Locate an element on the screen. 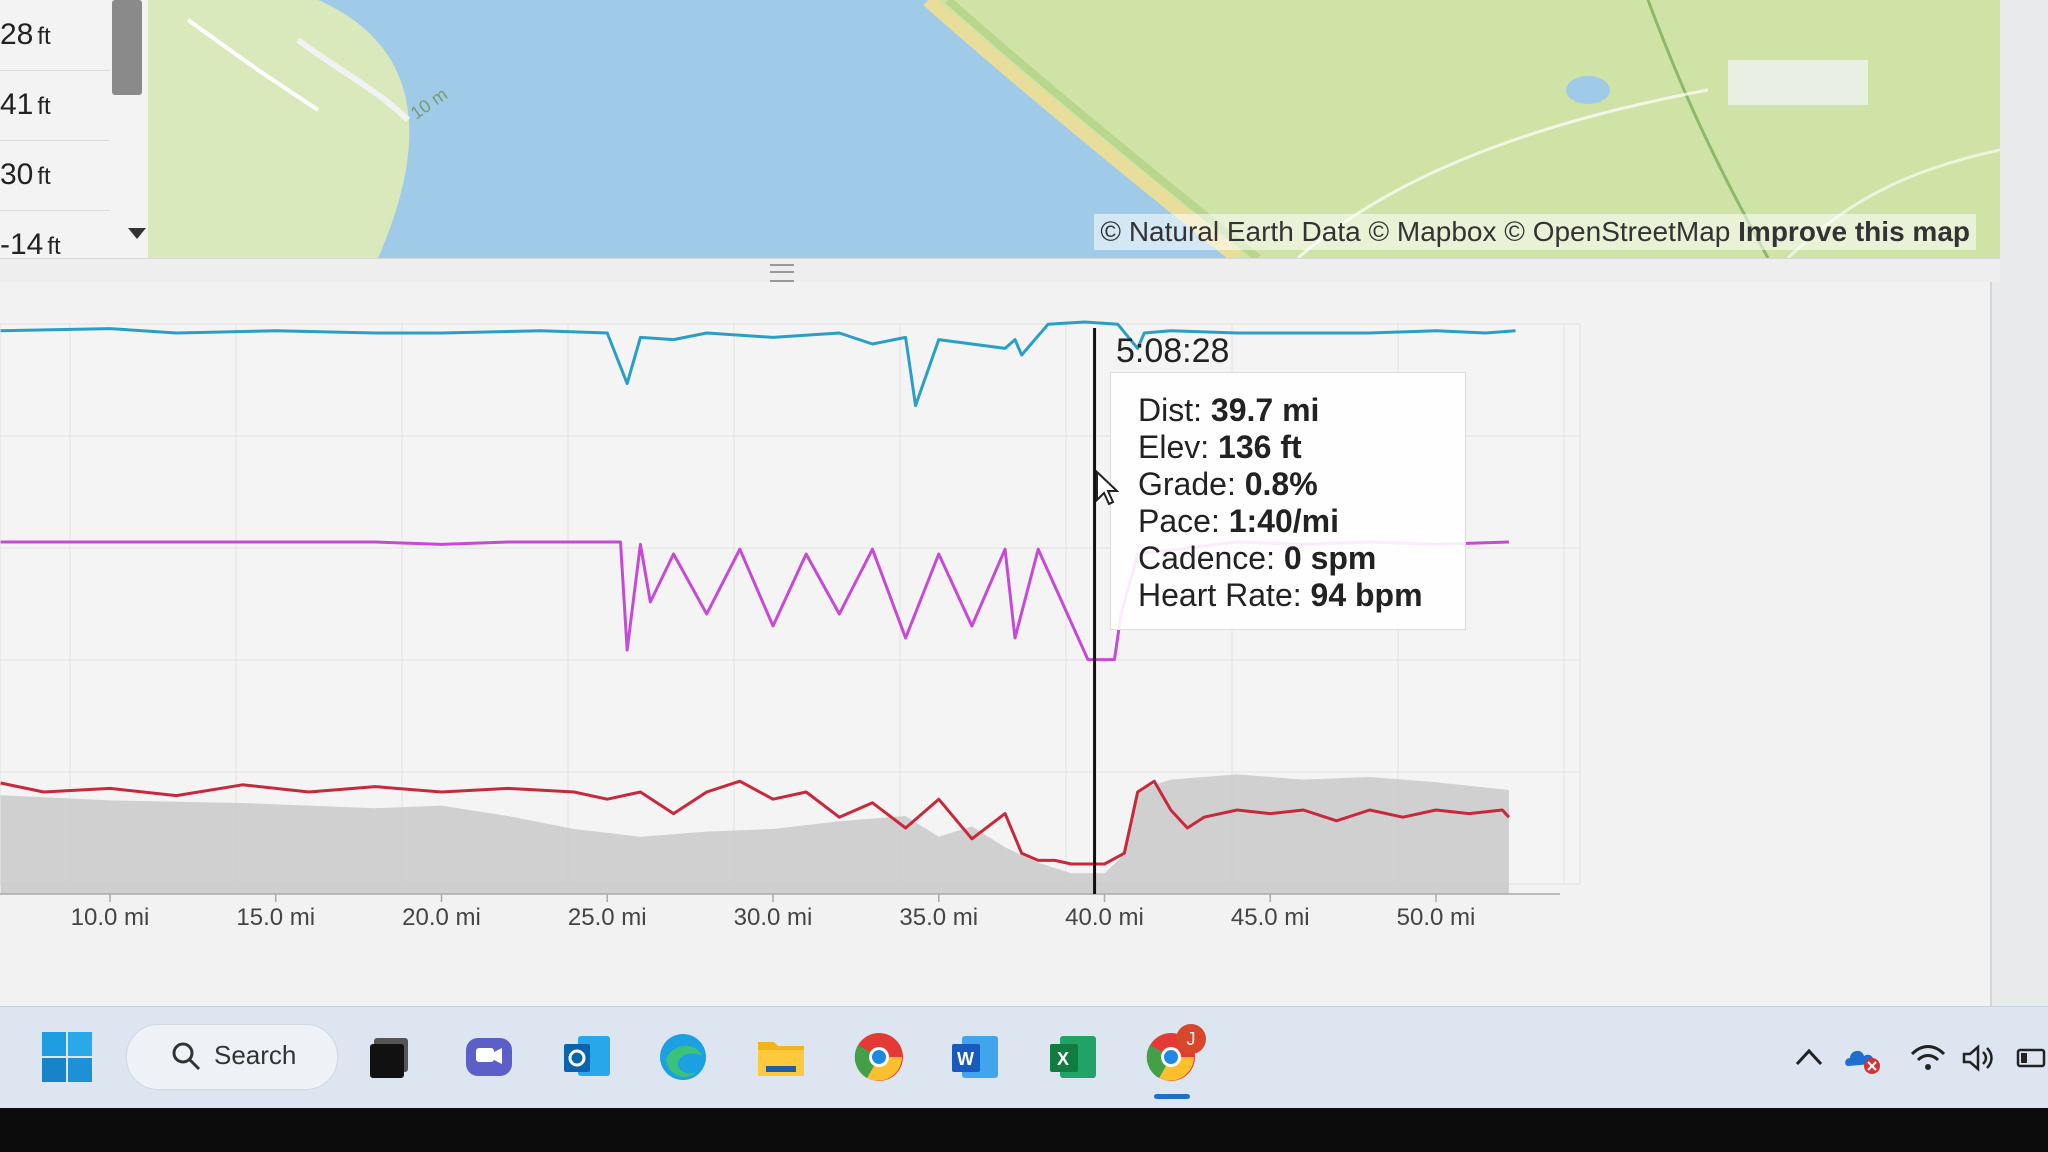 This screenshot has height=1152, width=2048. x-tick-label: 35.0 mi is located at coordinates (939, 917).